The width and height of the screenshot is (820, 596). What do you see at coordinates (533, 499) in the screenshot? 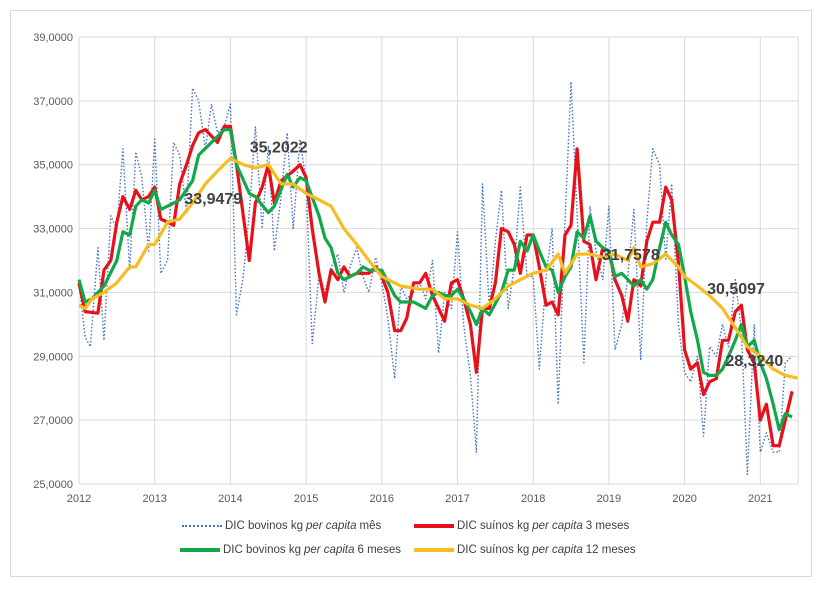
I see `x-tick-label: 2018` at bounding box center [533, 499].